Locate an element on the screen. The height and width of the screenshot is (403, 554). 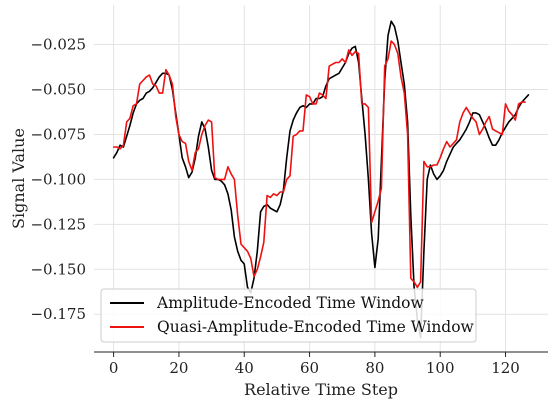
y-axis-title: Signal Value is located at coordinates (18, 178).